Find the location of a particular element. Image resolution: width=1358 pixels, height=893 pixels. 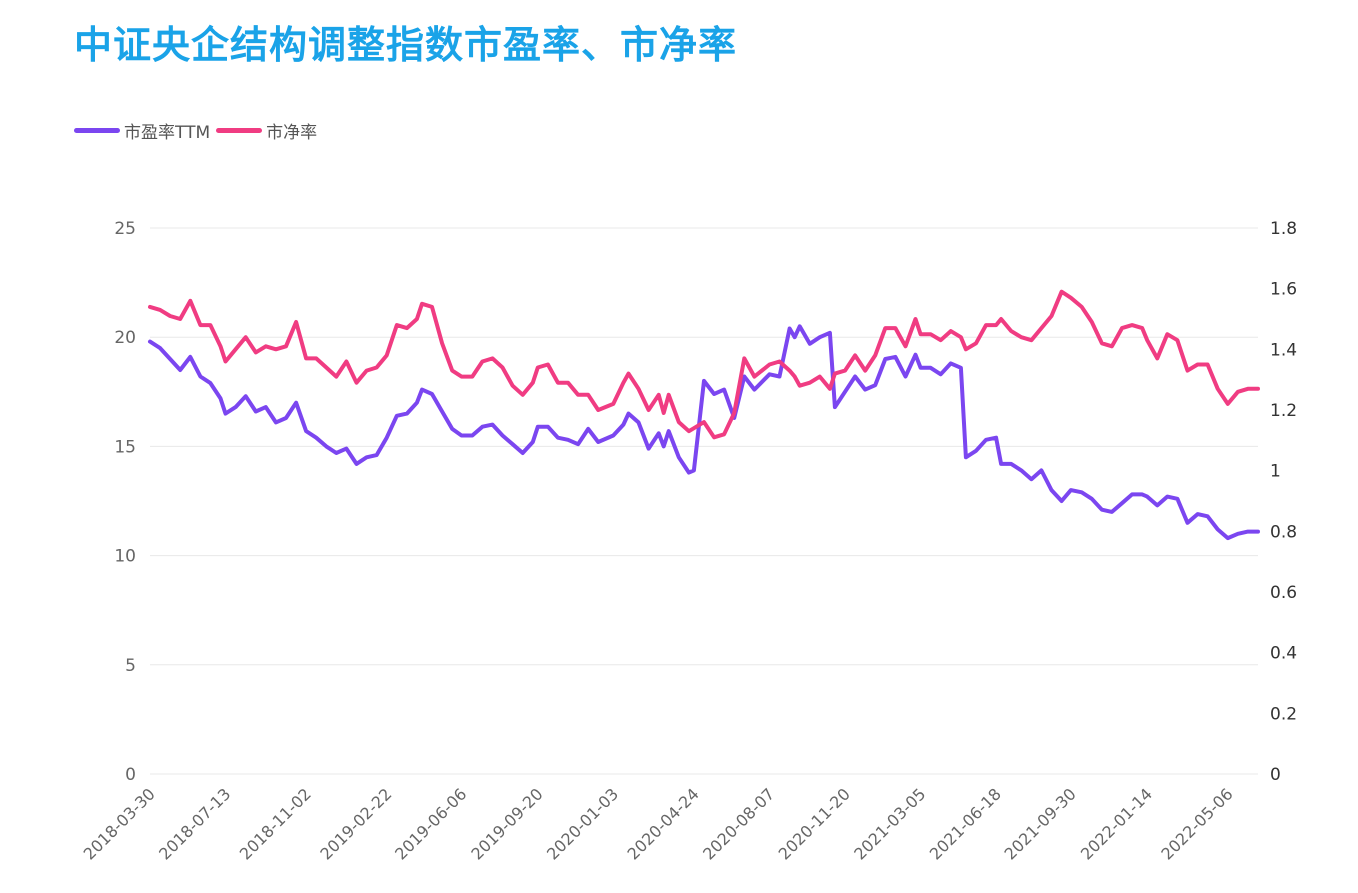

right-tick-label: 1 is located at coordinates (1275, 472).